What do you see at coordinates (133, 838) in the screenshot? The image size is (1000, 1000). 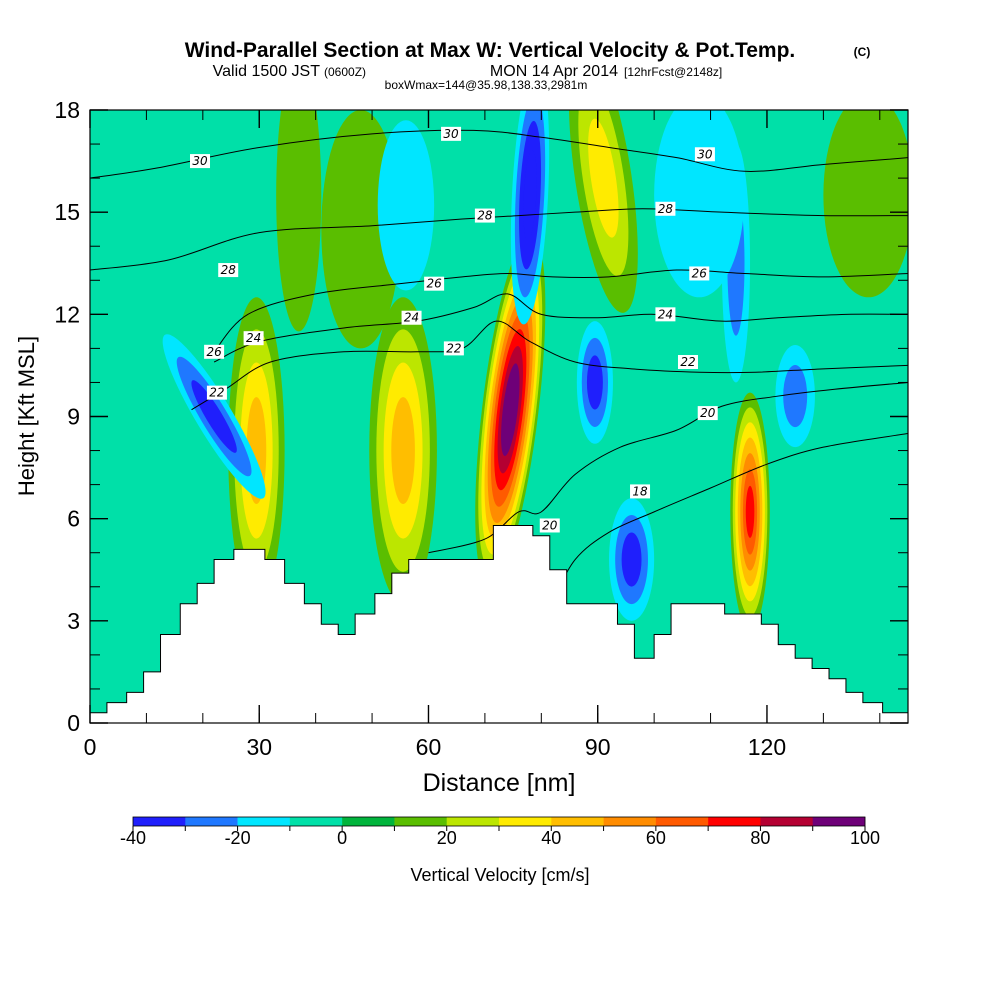 I see `colorbar-tick-label: -40` at bounding box center [133, 838].